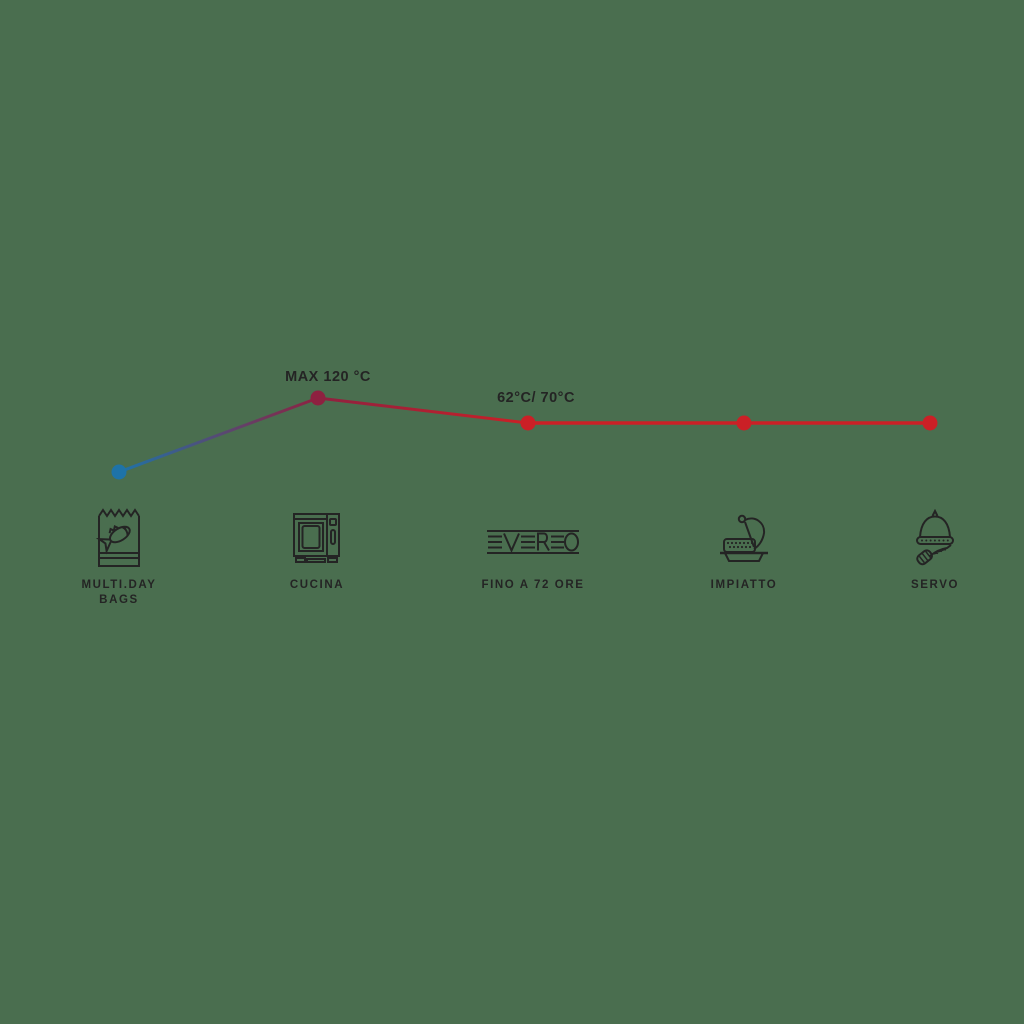  Describe the element at coordinates (119, 599) in the screenshot. I see `stage-label-line2: BAGS` at that location.